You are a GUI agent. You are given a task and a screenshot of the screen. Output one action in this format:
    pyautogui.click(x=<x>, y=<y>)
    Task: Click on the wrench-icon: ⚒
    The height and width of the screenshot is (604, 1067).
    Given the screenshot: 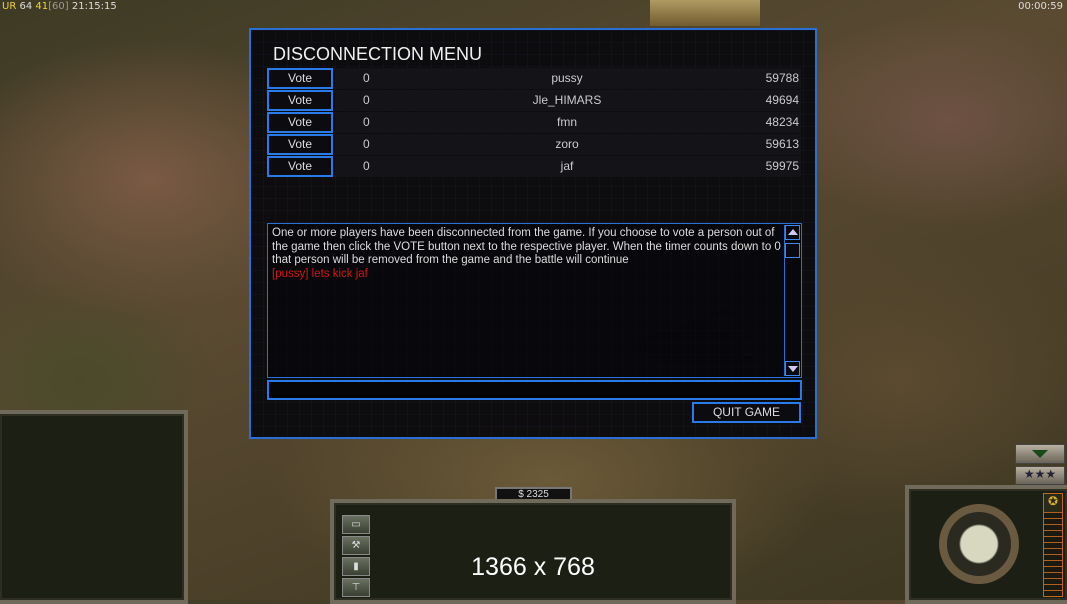 What is the action you would take?
    pyautogui.click(x=356, y=545)
    